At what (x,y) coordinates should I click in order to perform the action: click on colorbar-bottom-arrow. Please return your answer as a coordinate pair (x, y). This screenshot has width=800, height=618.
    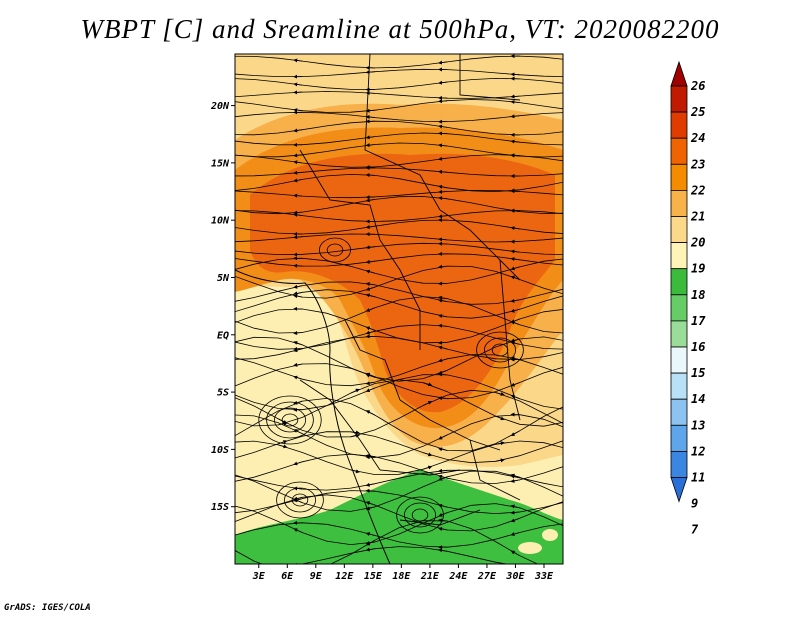
    Looking at the image, I should click on (679, 490).